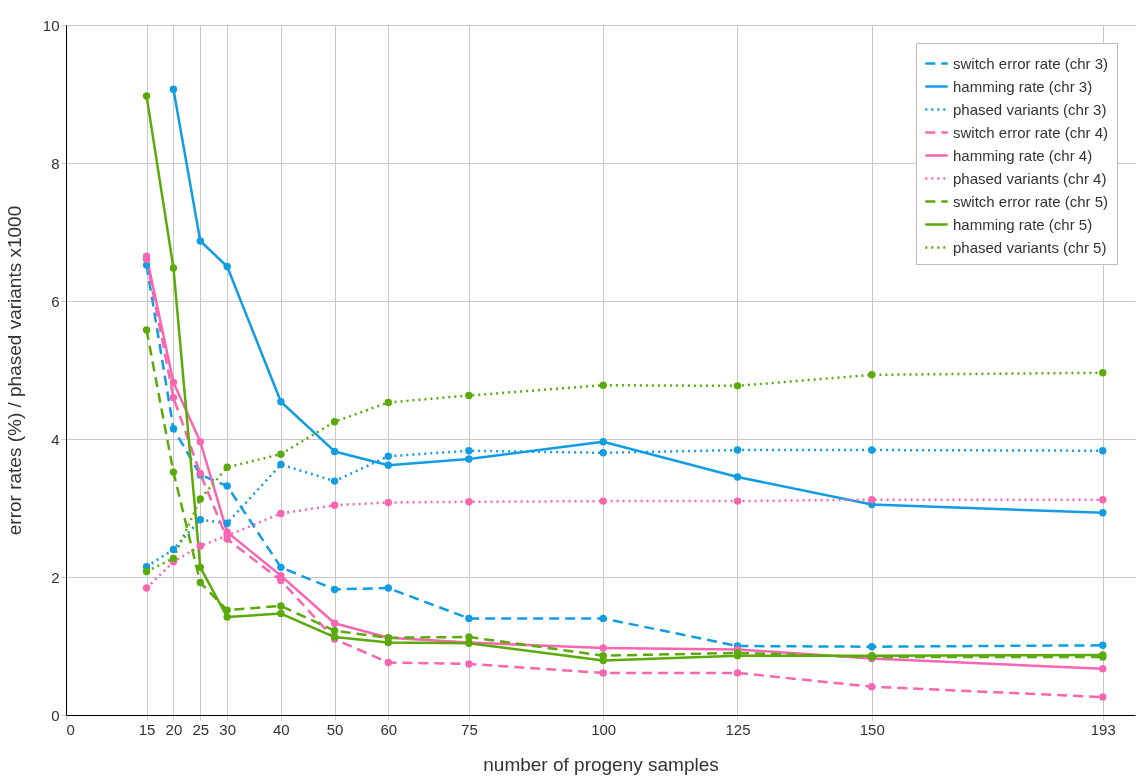 This screenshot has width=1137, height=784. Describe the element at coordinates (55, 301) in the screenshot. I see `y-tick-label: 6` at that location.